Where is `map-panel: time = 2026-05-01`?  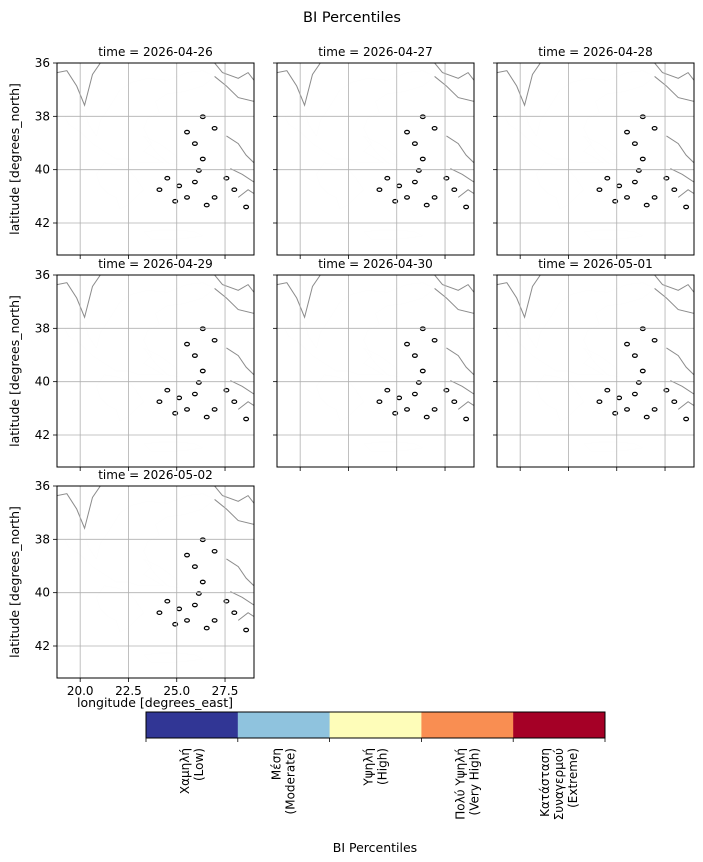
map-panel: time = 2026-05-01 is located at coordinates (594, 364).